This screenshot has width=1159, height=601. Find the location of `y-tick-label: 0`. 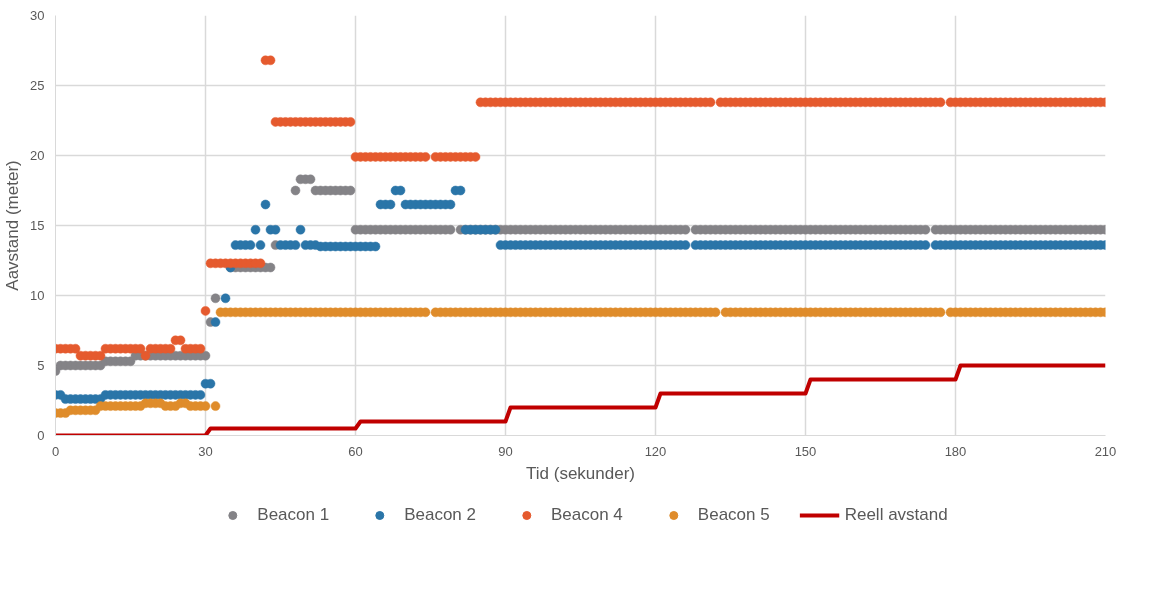

y-tick-label: 0 is located at coordinates (41, 435).